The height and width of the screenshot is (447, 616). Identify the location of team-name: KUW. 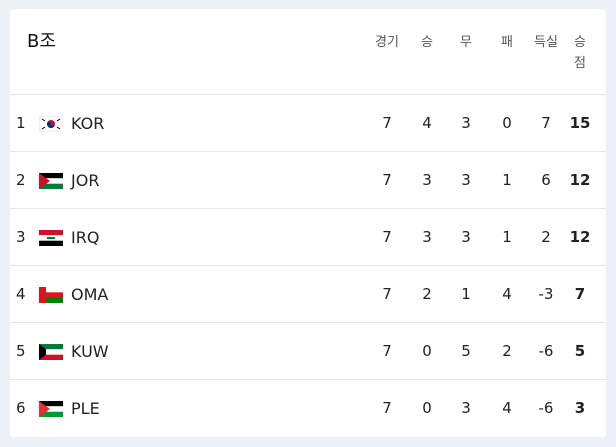
(90, 351).